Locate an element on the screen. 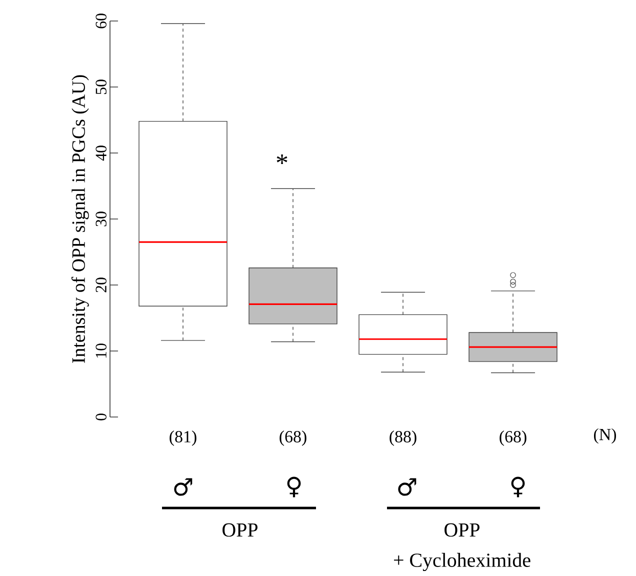  text: + Cycloheximide is located at coordinates (462, 562).